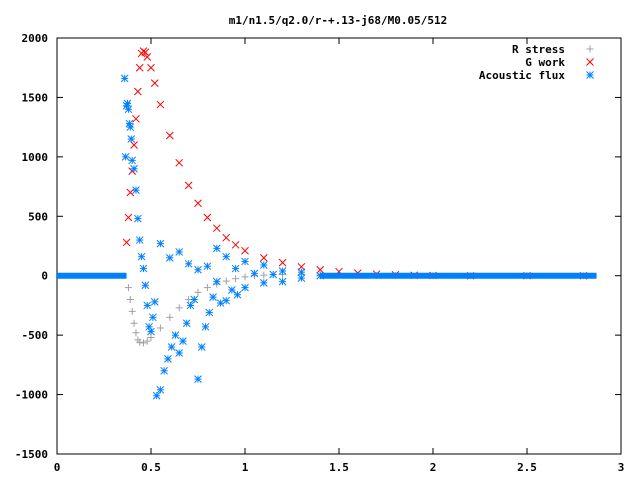 The width and height of the screenshot is (640, 480). What do you see at coordinates (355, 309) in the screenshot?
I see `series-r-stress` at bounding box center [355, 309].